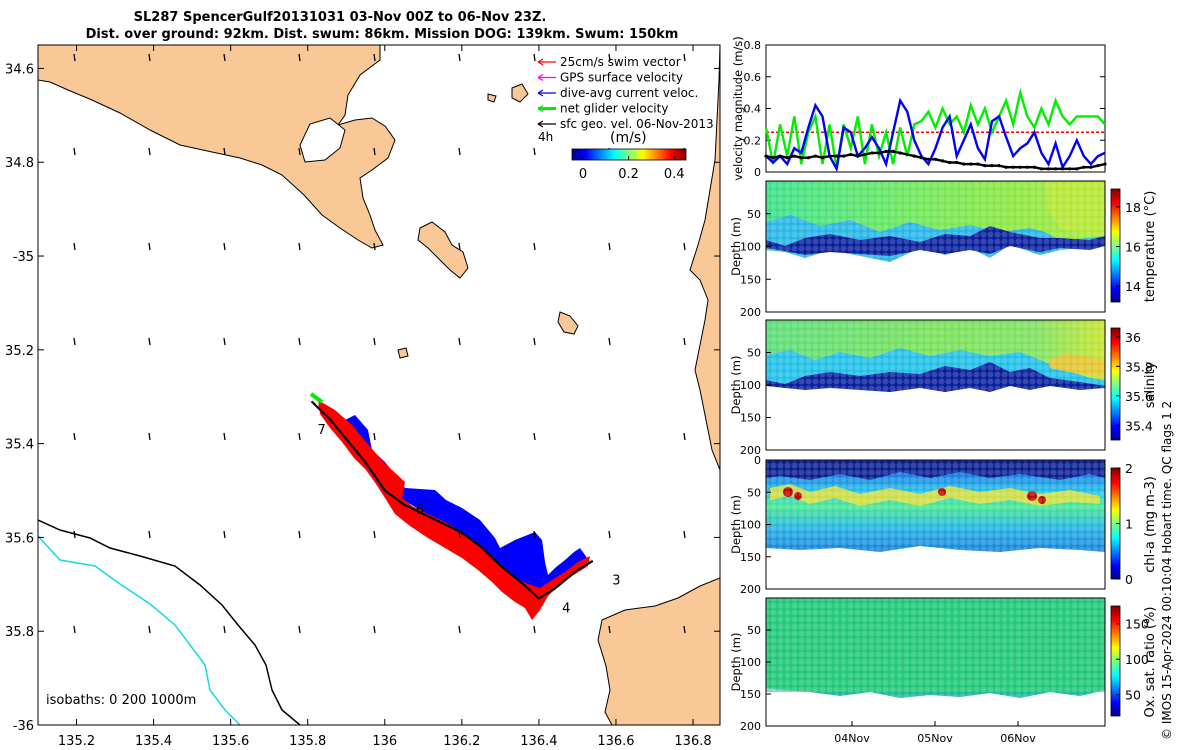  I want to click on velocity-series-line, so click(935, 128).